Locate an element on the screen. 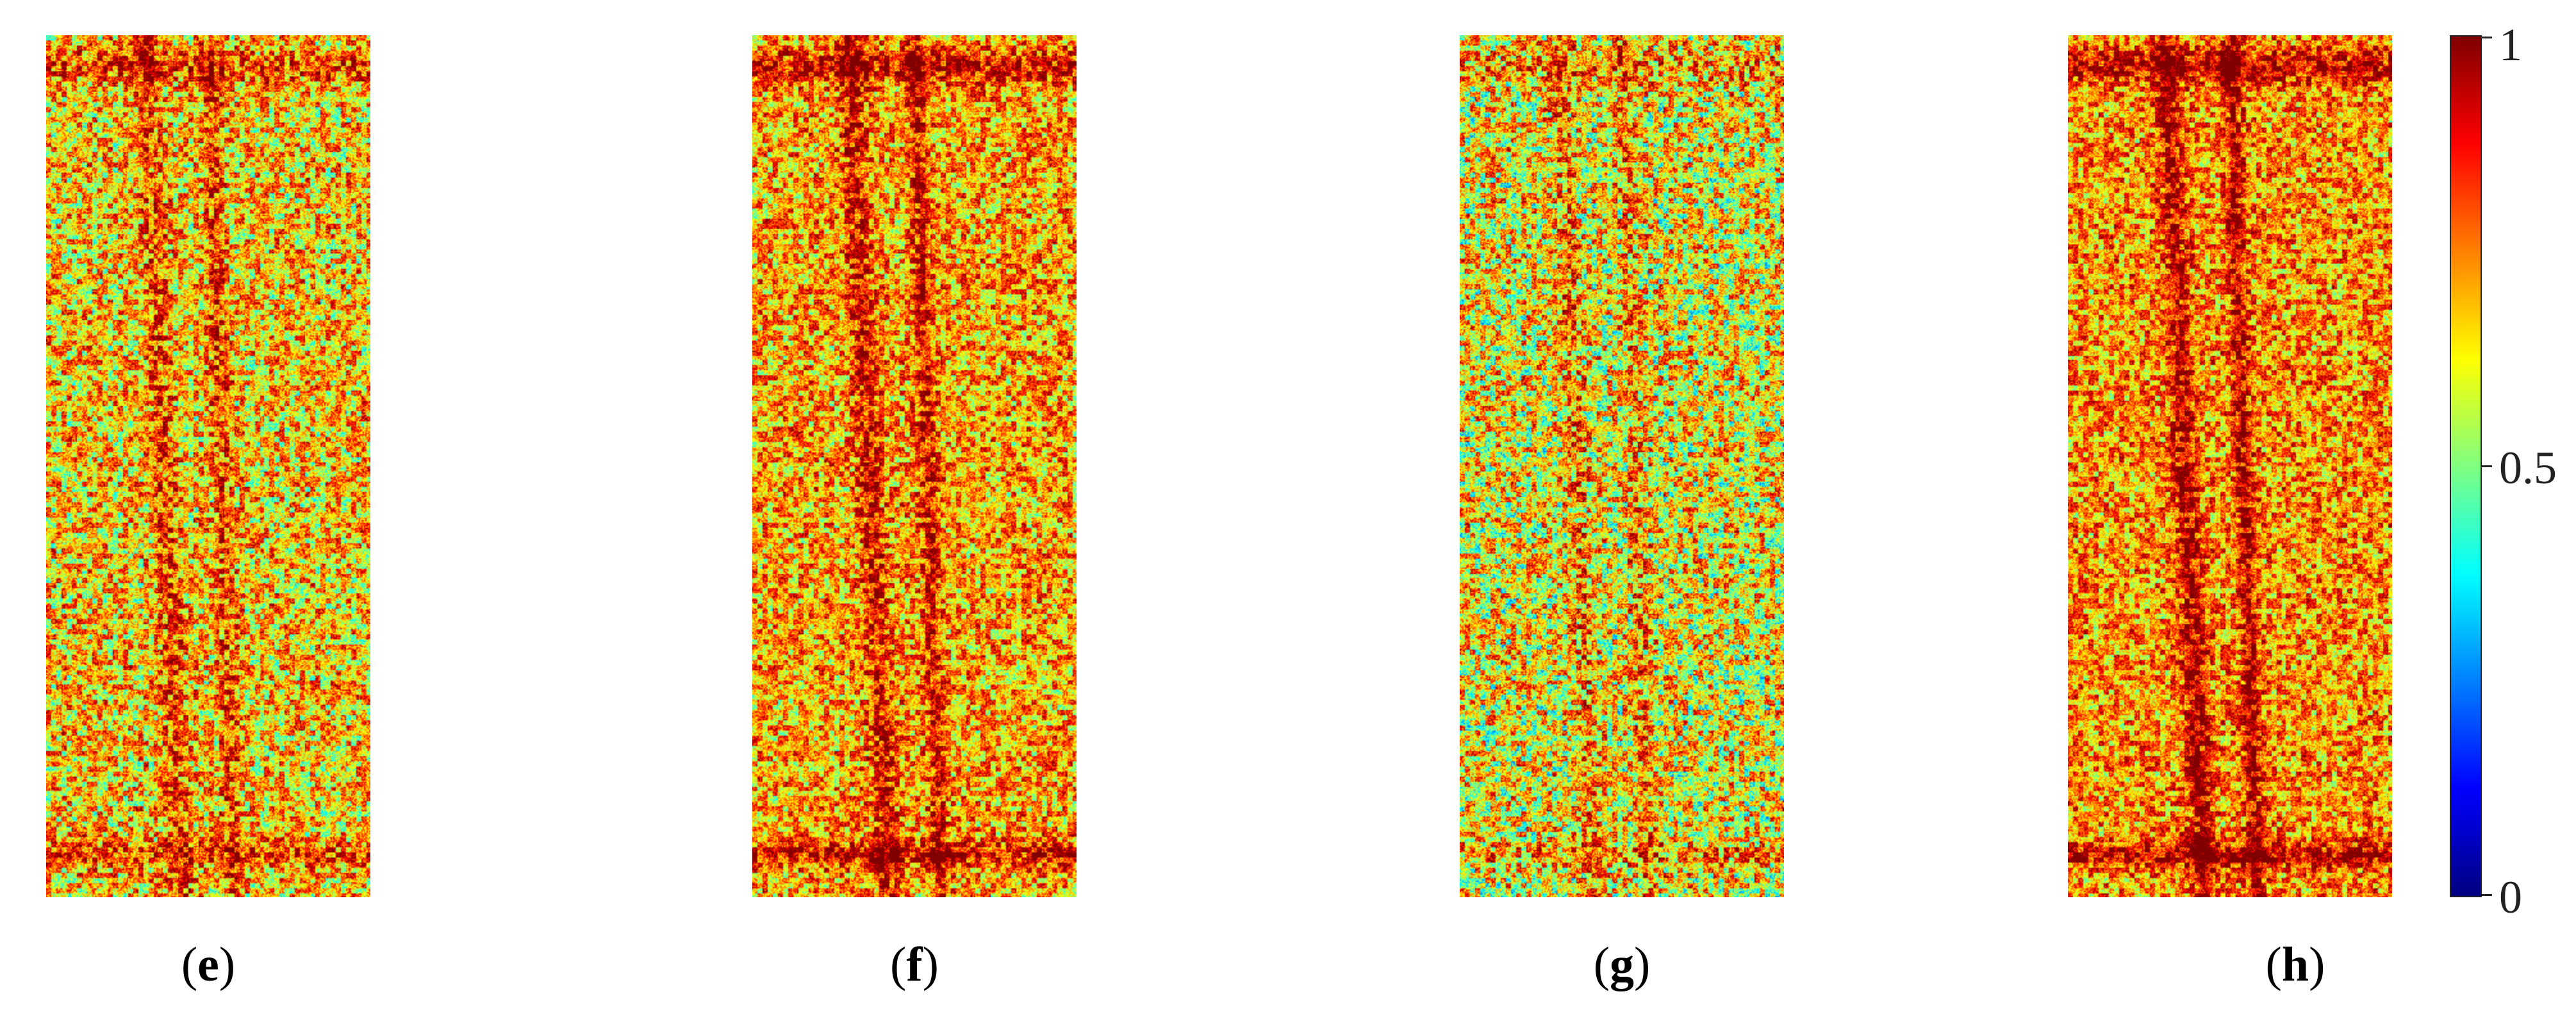 The image size is (2576, 1028). panel-label-e: (e) is located at coordinates (208, 964).